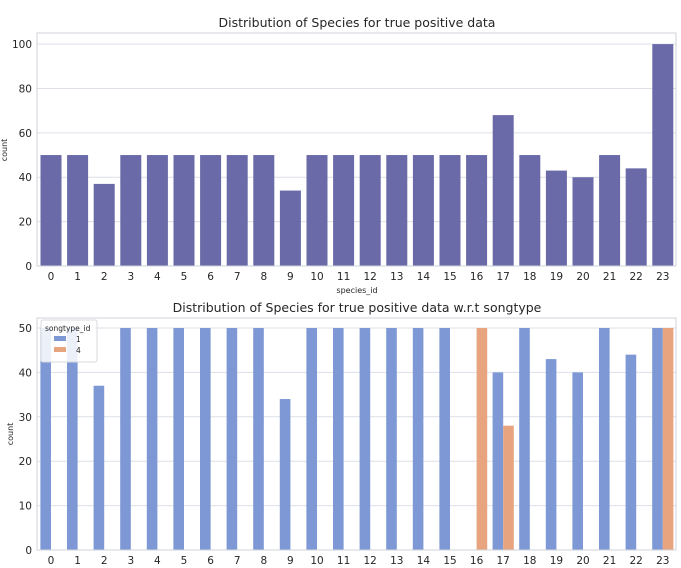 The height and width of the screenshot is (568, 681). I want to click on legend: songtype_id 1 4, so click(69, 341).